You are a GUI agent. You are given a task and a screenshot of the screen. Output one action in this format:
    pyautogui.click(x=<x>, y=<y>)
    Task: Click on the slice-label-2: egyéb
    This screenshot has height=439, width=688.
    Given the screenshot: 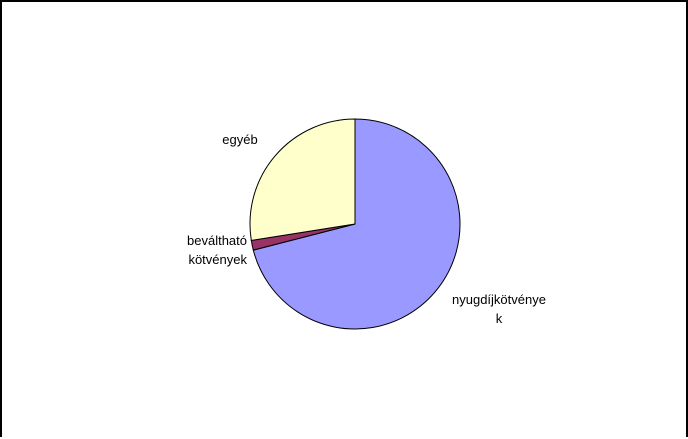 What is the action you would take?
    pyautogui.click(x=239, y=139)
    